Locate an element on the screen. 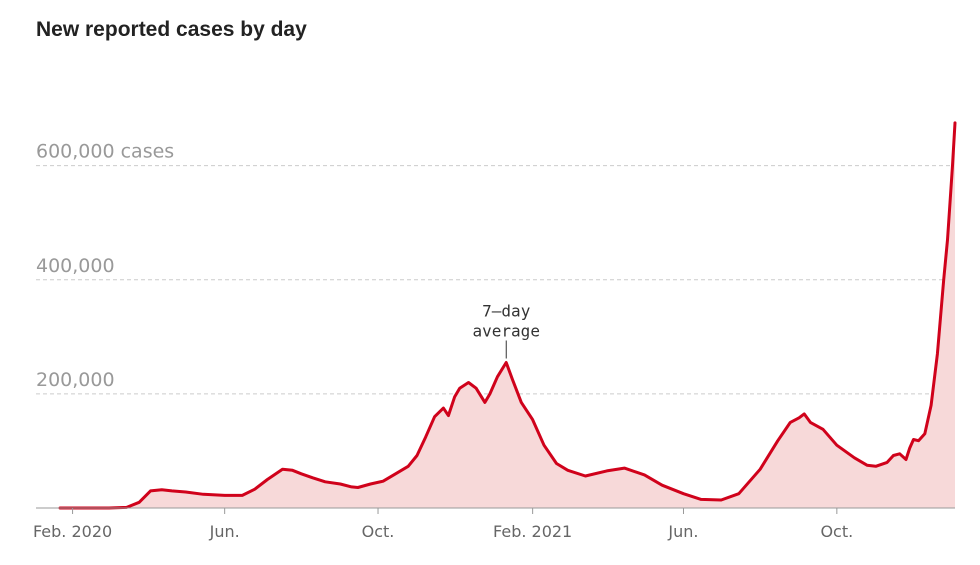  x-tick-label: Feb. 2021 is located at coordinates (532, 531).